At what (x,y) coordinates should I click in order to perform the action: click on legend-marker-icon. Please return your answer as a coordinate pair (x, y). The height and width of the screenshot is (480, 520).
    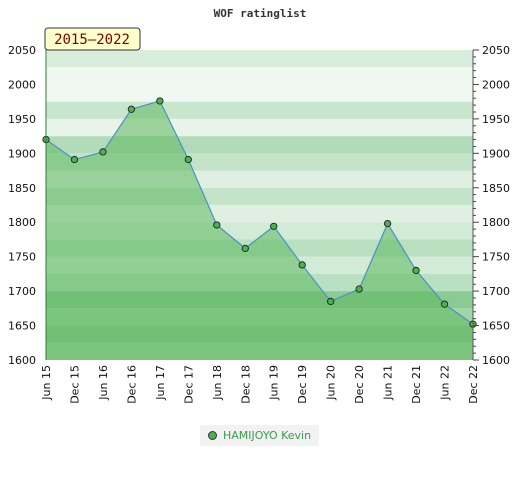
    Looking at the image, I should click on (212, 435).